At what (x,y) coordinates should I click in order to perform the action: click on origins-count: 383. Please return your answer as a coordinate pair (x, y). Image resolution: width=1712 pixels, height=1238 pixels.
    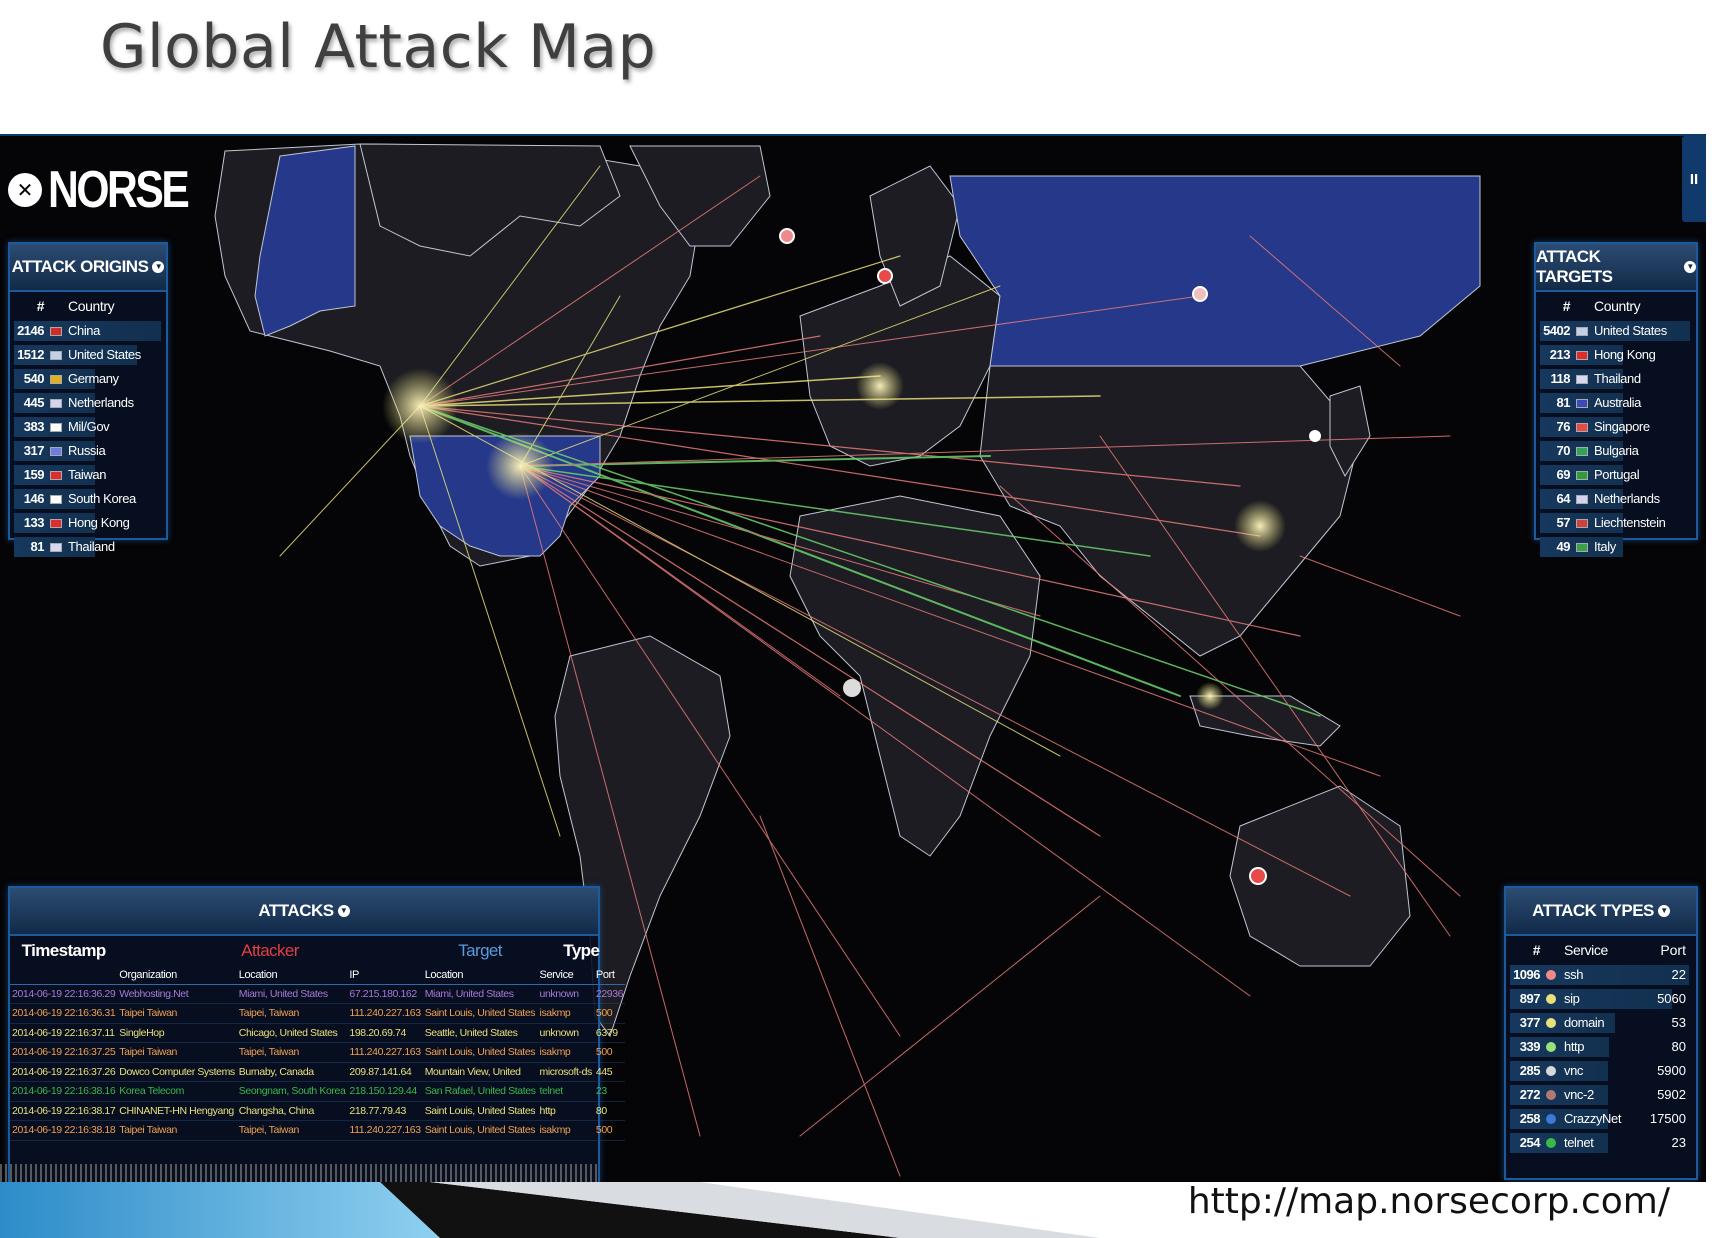
    Looking at the image, I should click on (34, 426).